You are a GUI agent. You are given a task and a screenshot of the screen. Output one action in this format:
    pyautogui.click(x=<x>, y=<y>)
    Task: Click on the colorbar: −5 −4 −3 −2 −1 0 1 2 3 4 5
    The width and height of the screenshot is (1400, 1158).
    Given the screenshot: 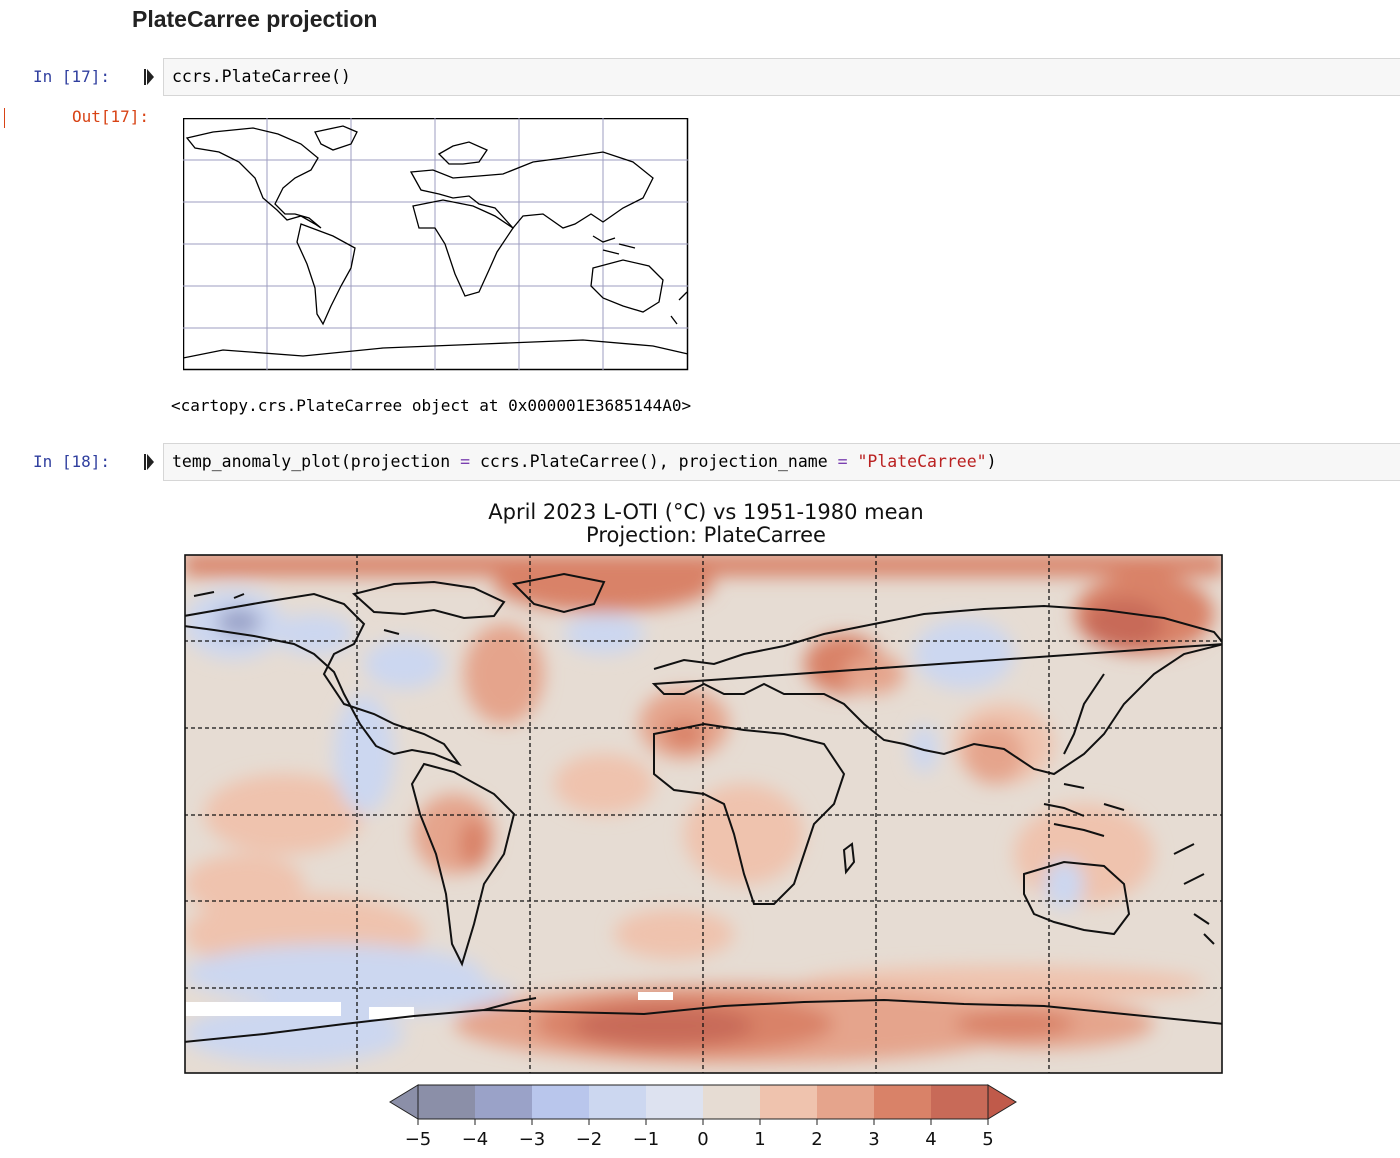 What is the action you would take?
    pyautogui.click(x=703, y=1117)
    